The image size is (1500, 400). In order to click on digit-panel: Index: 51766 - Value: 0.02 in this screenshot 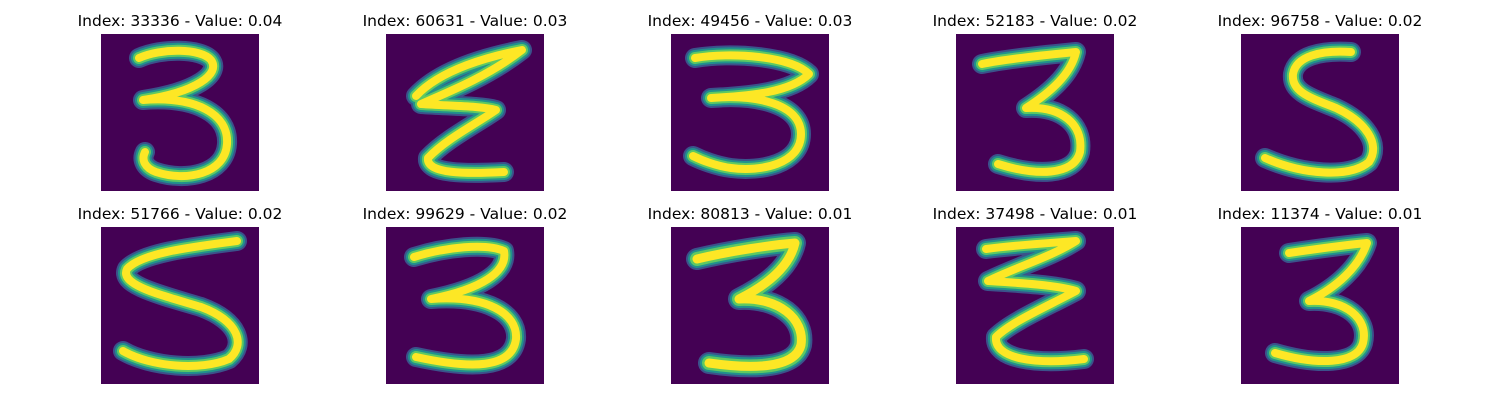, I will do `click(180, 294)`.